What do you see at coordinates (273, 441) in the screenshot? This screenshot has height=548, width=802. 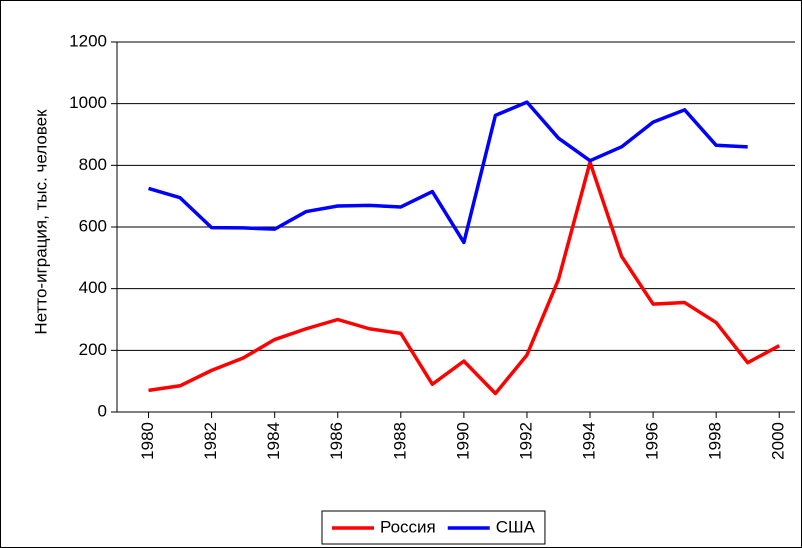 I see `x-tick-label: 1984` at bounding box center [273, 441].